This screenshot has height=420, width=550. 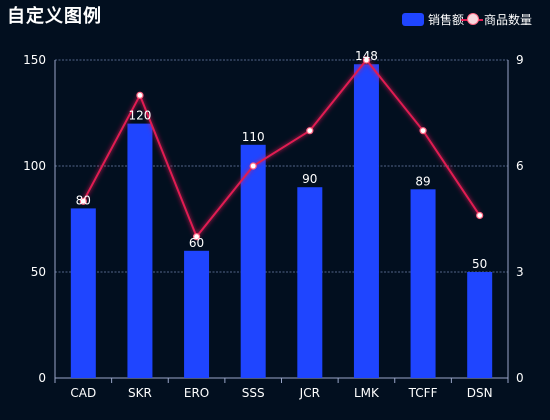 I want to click on legend-swatch-bar, so click(x=413, y=19).